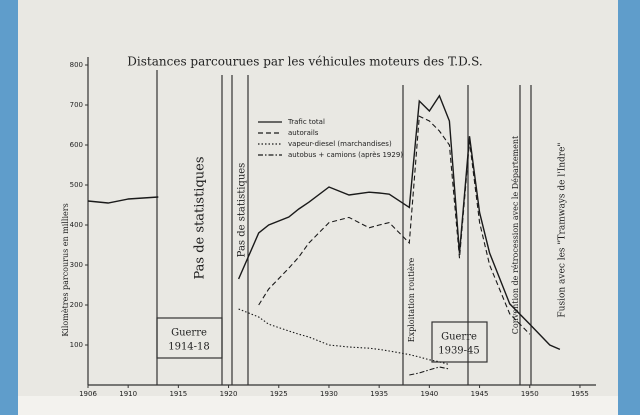  I want to click on y-tick-label: 300, so click(76, 265).